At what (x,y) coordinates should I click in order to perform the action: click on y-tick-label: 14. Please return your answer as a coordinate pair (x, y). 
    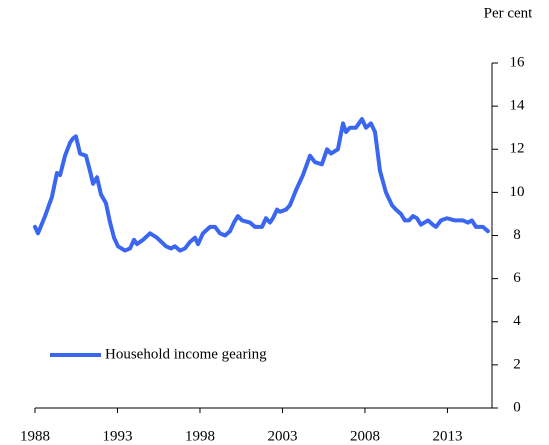
    Looking at the image, I should click on (518, 106).